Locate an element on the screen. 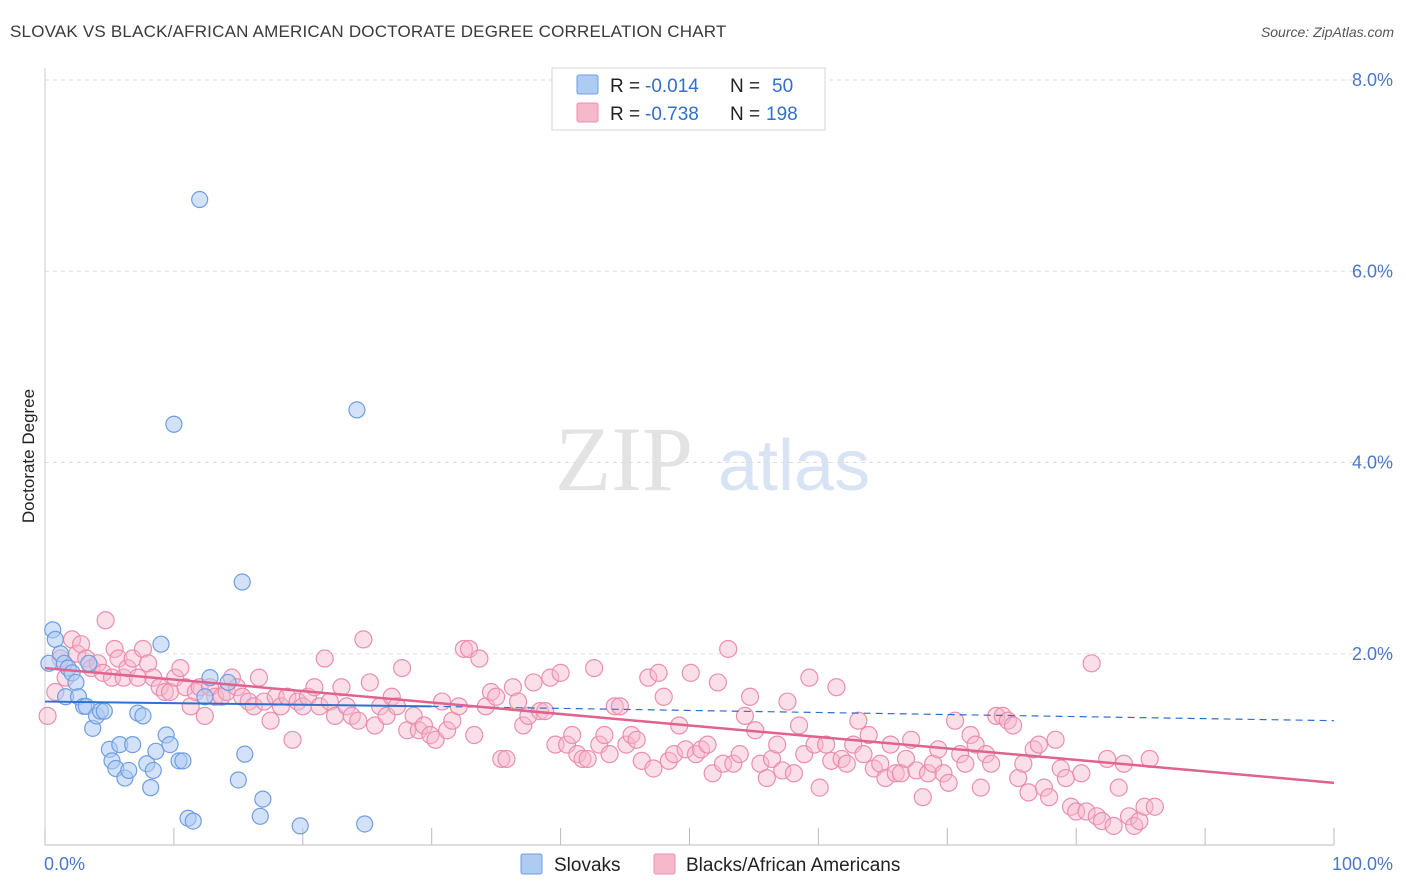  legend-n-label-2: N = is located at coordinates (745, 114).